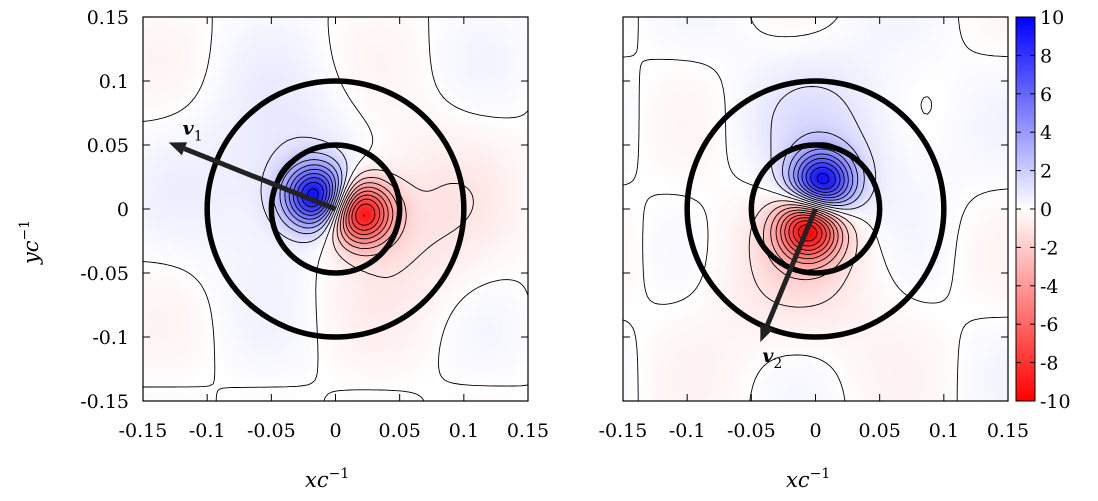 The height and width of the screenshot is (501, 1098). Describe the element at coordinates (104, 274) in the screenshot. I see `y-tick-label: -0.05` at that location.